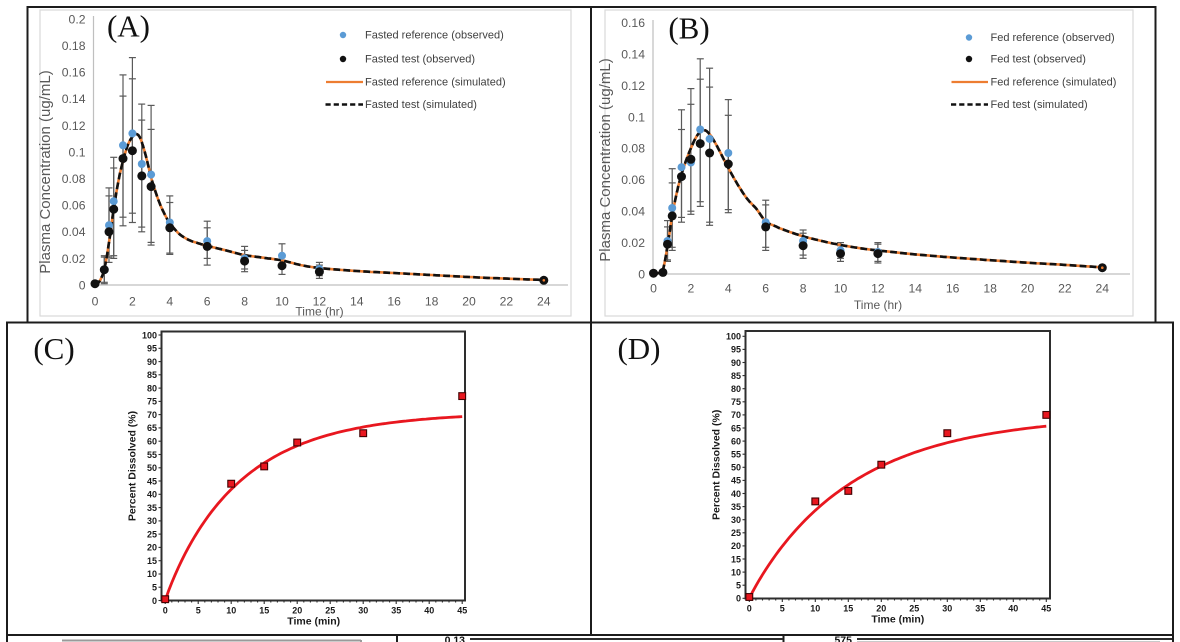 This screenshot has height=642, width=1180. I want to click on svg-text: Percent Dissolved (%), so click(133, 466).